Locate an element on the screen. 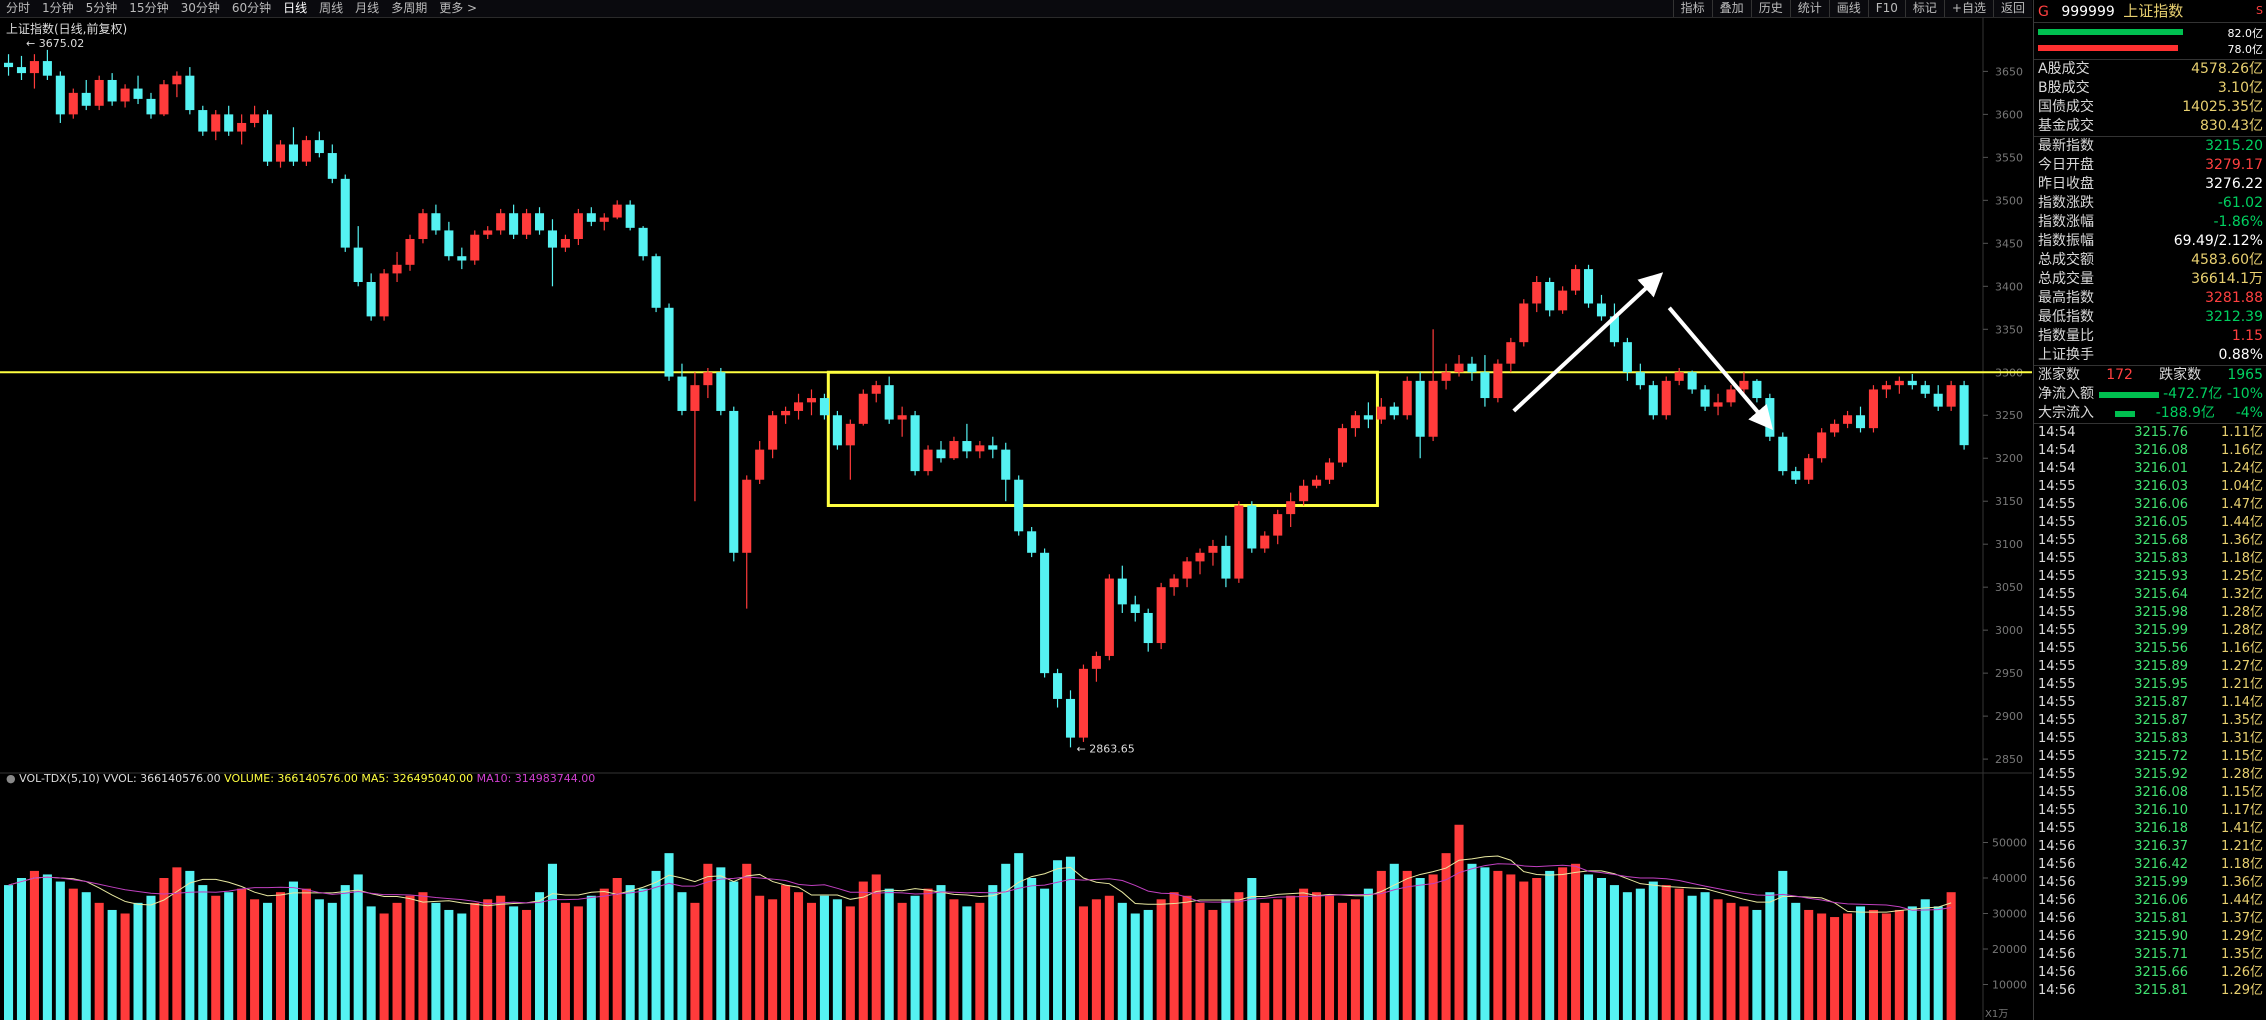  toolbar-button: 统计 is located at coordinates (1809, 8).